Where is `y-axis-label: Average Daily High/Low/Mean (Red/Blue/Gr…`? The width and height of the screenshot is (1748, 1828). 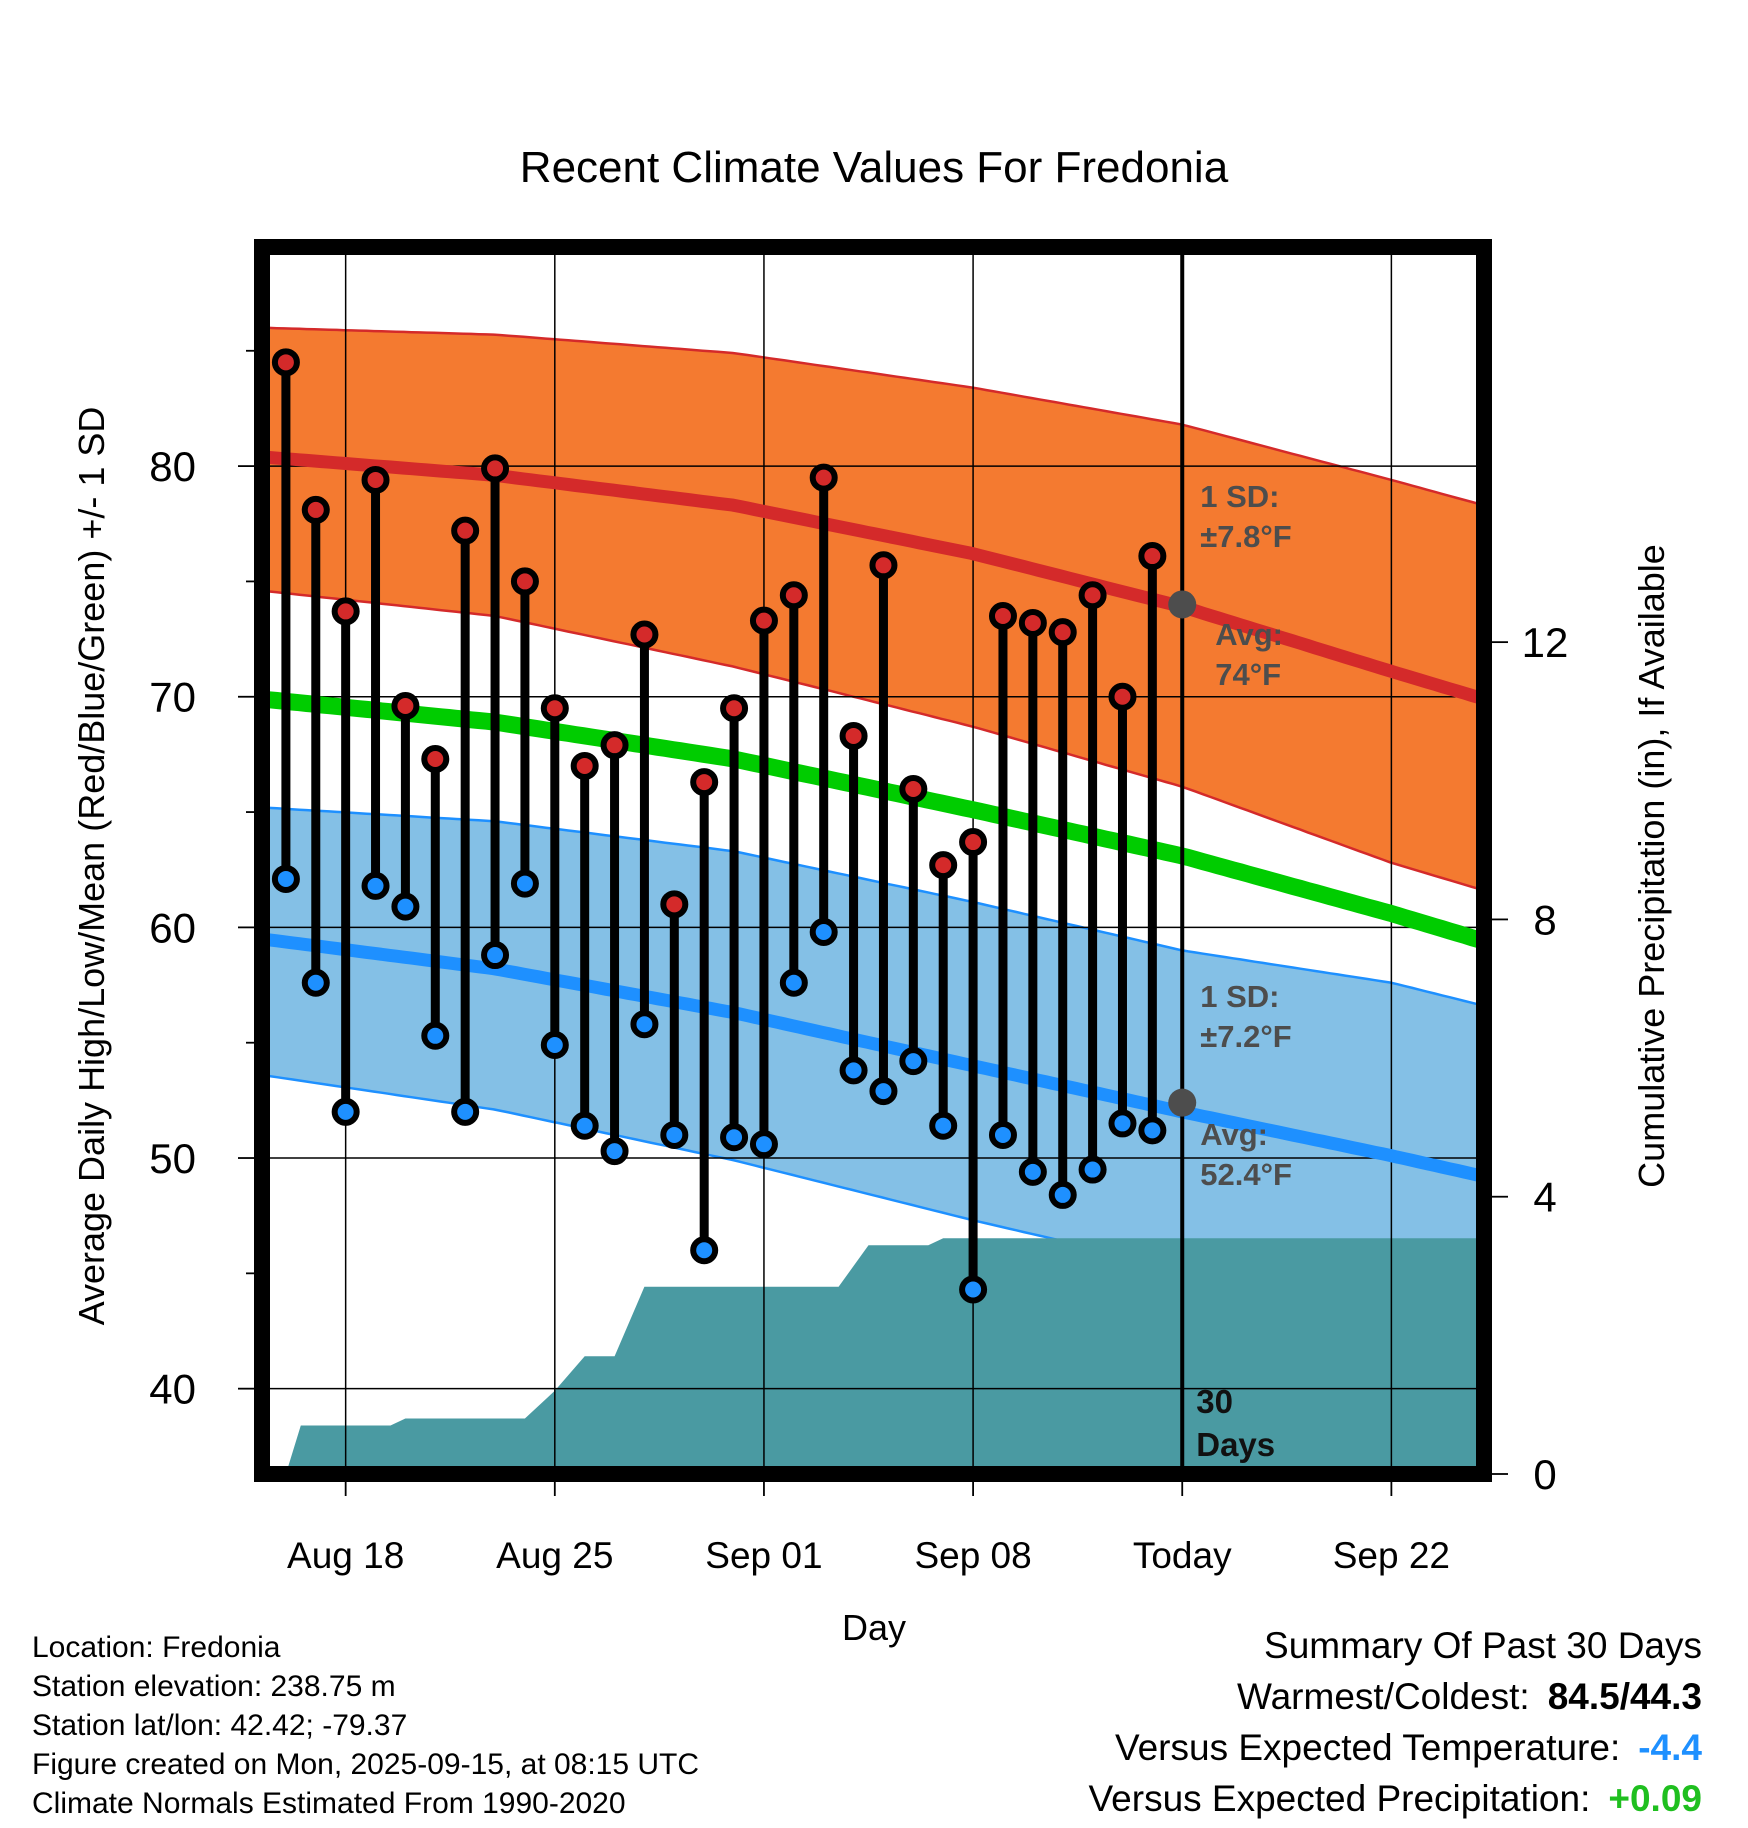 y-axis-label: Average Daily High/Low/Mean (Red/Blue/Gr… is located at coordinates (91, 866).